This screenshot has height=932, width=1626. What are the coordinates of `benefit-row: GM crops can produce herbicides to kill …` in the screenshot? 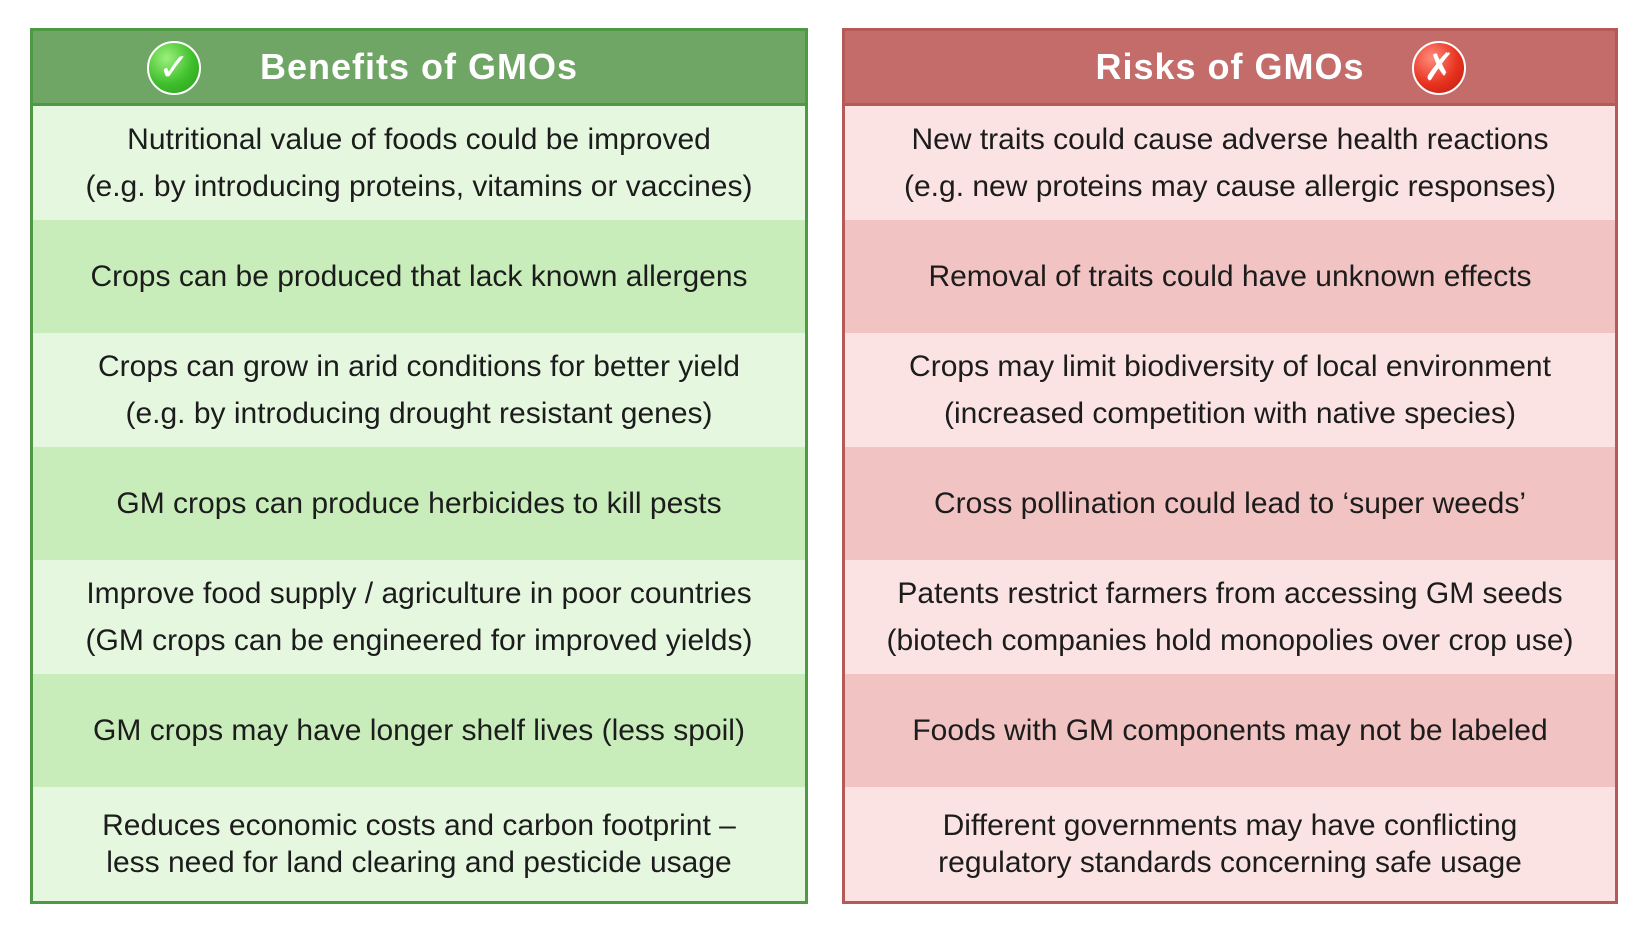 It's located at (419, 503).